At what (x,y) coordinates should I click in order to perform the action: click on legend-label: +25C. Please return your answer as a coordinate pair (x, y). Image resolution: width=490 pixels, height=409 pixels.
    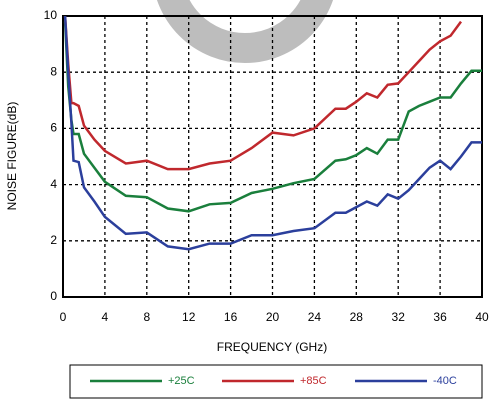
    Looking at the image, I should click on (181, 381).